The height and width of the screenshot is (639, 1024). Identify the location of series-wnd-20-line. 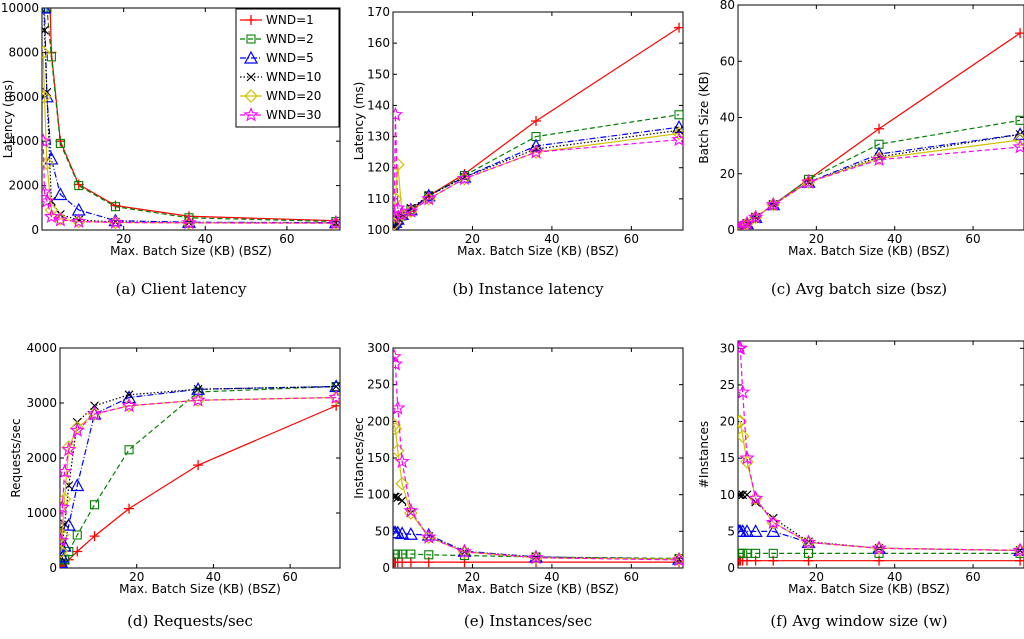
(536, 178).